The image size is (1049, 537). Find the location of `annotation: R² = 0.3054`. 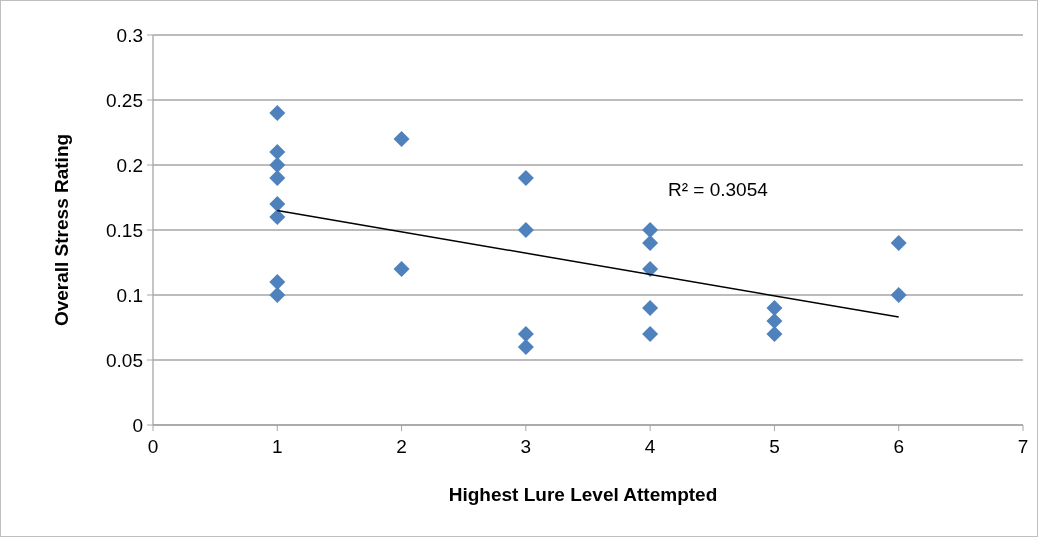

annotation: R² = 0.3054 is located at coordinates (718, 189).